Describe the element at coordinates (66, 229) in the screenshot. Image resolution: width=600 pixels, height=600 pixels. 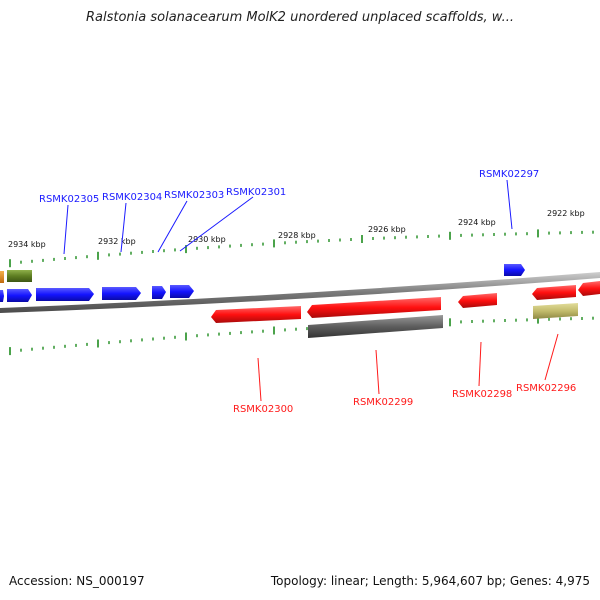
I see `leader-line-rsmk02305` at that location.